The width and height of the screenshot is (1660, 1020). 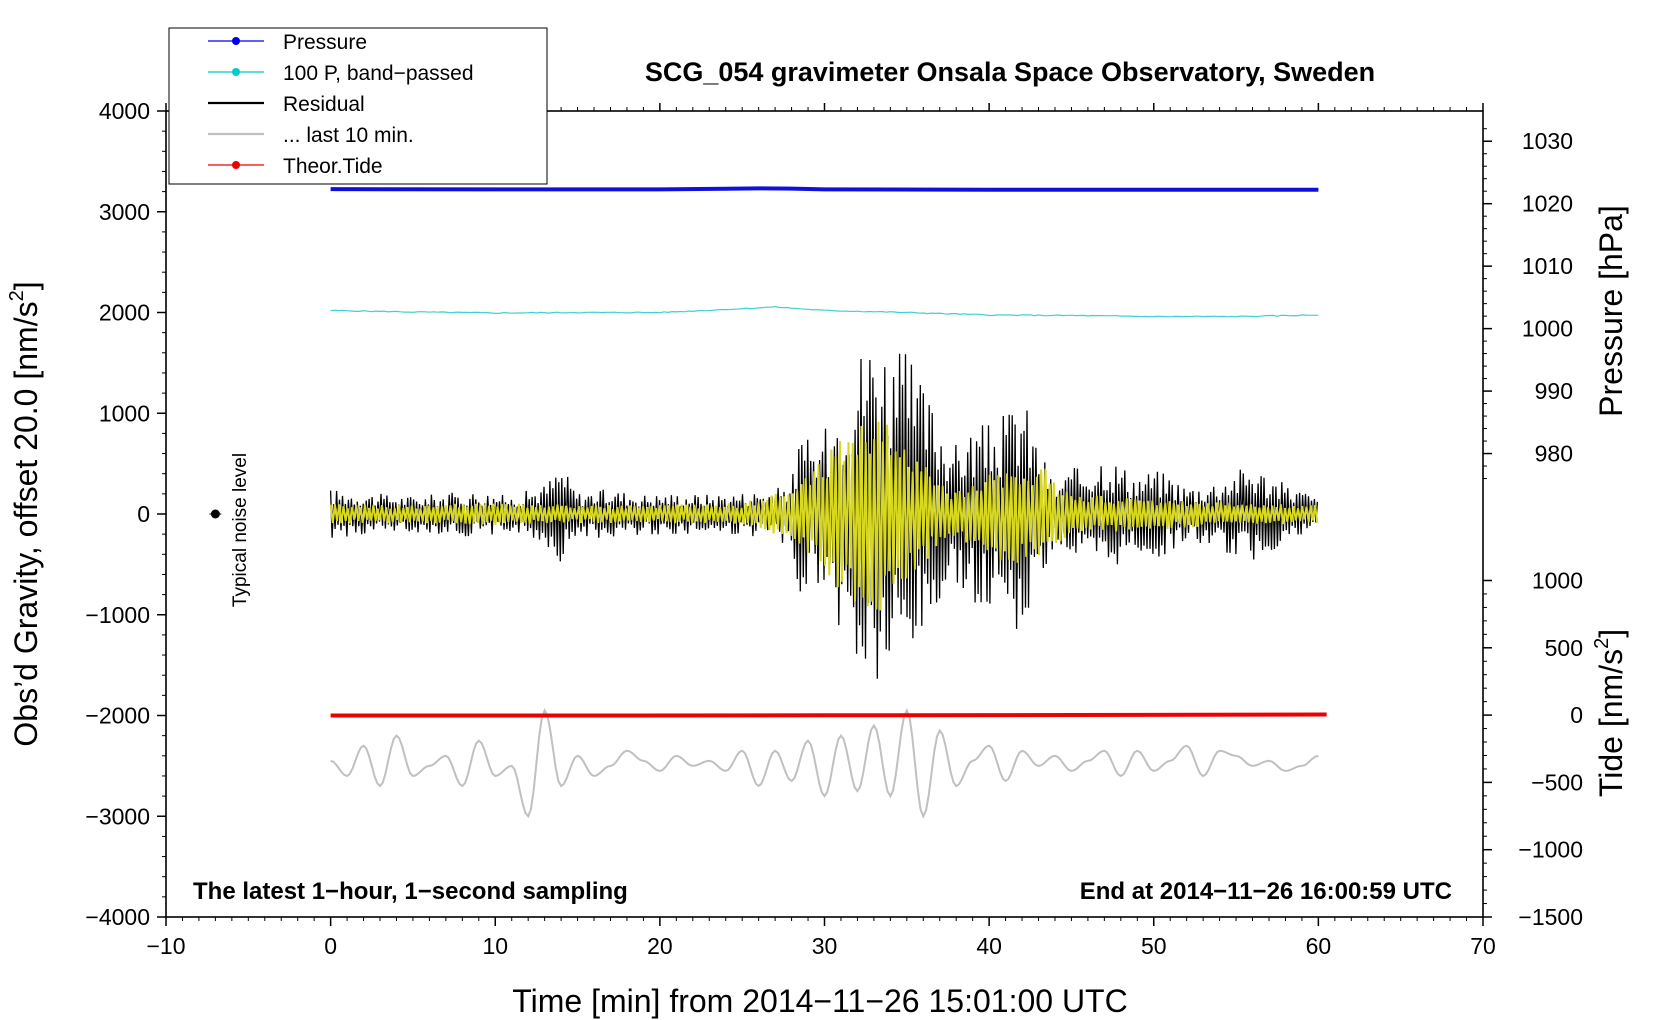 What do you see at coordinates (1547, 329) in the screenshot?
I see `y-pressure-tick-label: 1000` at bounding box center [1547, 329].